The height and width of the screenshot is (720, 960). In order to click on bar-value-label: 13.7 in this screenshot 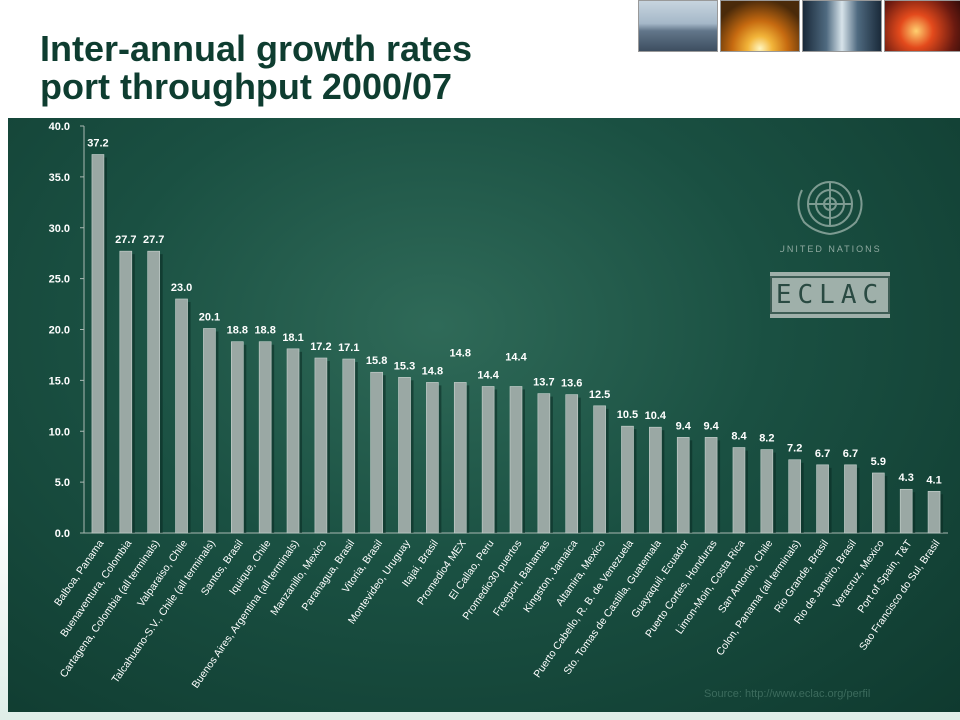, I will do `click(543, 383)`.